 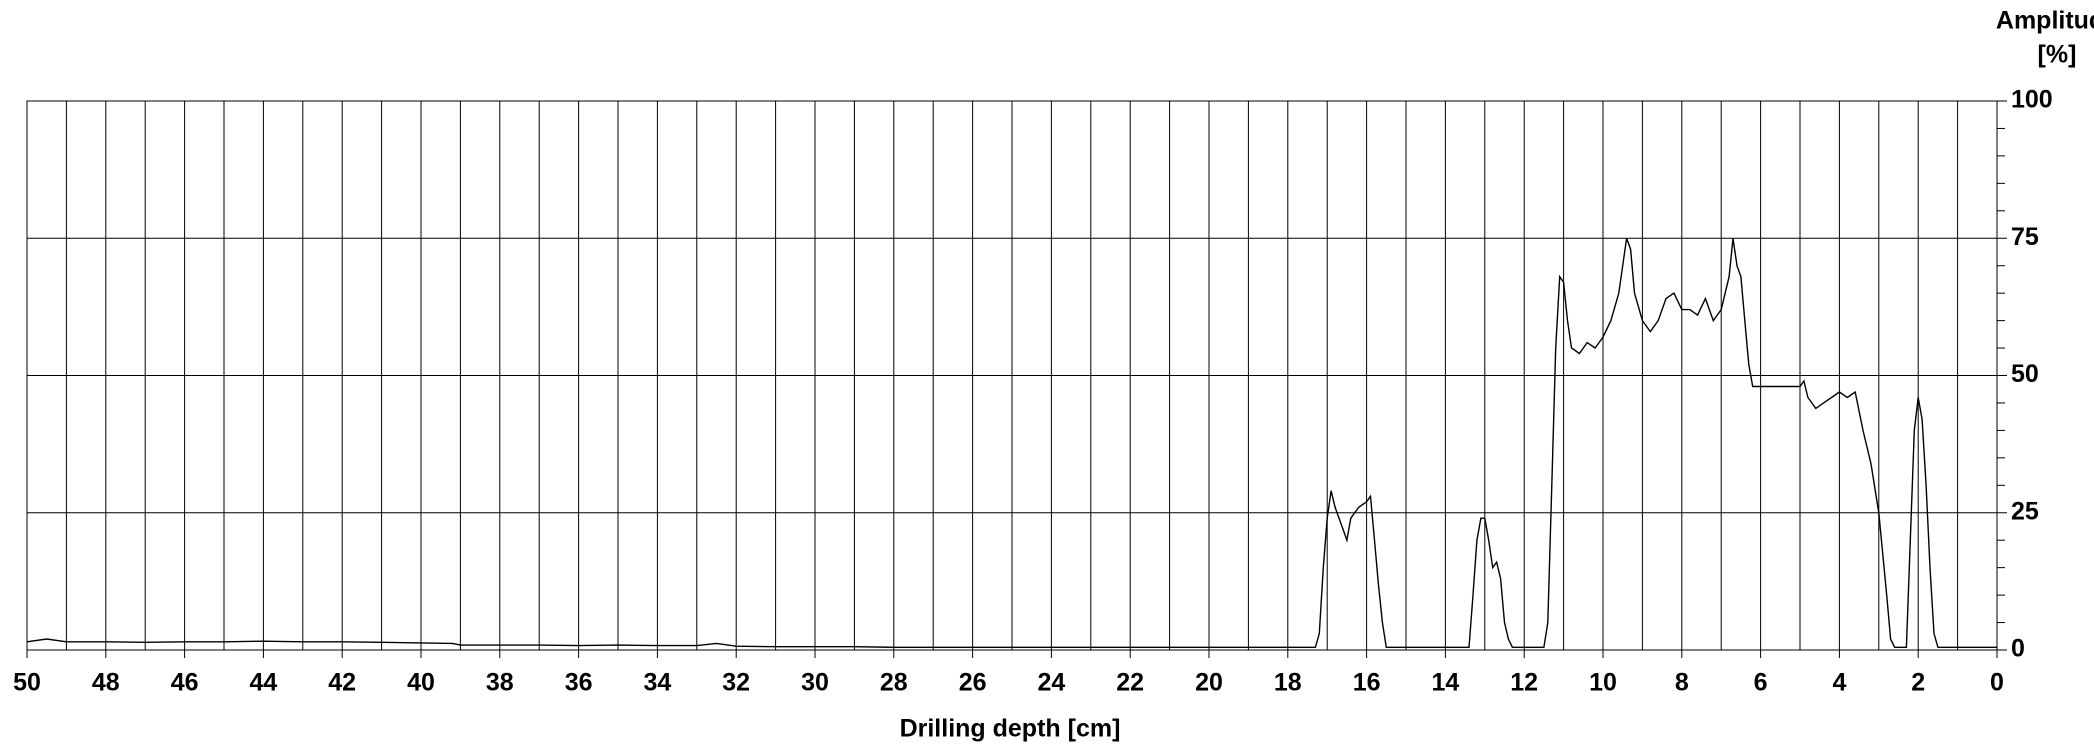 What do you see at coordinates (2045, 21) in the screenshot?
I see `y-axis-title: Amplitude` at bounding box center [2045, 21].